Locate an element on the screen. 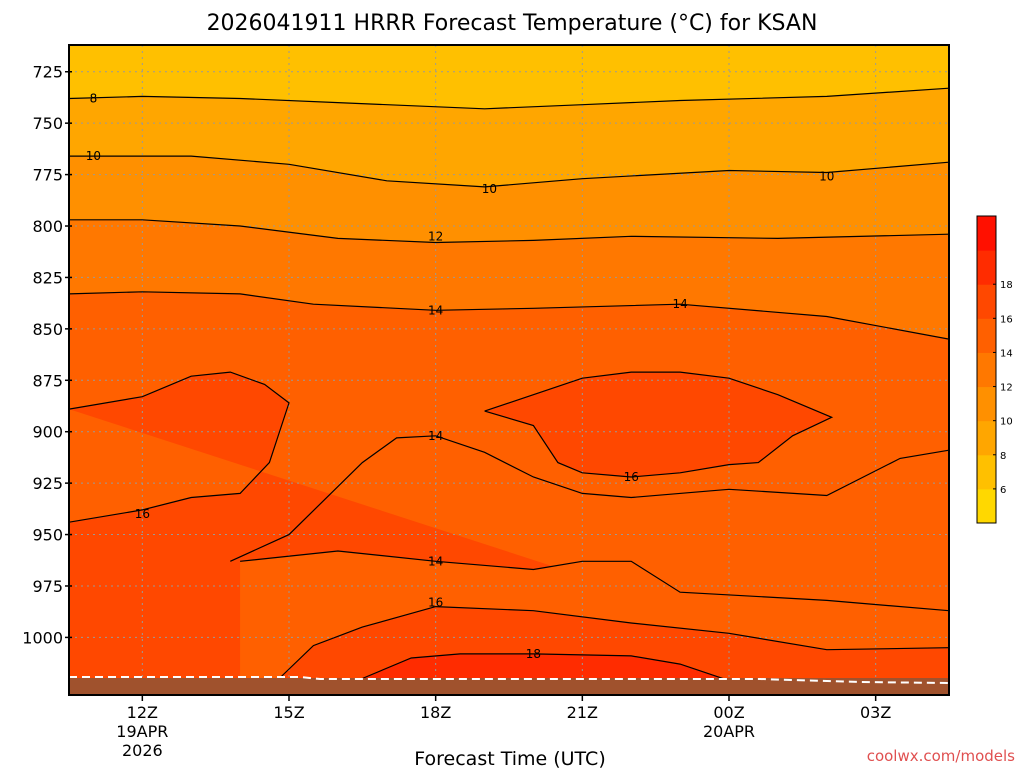  x-tick-label-12-2: 2026 is located at coordinates (142, 750).